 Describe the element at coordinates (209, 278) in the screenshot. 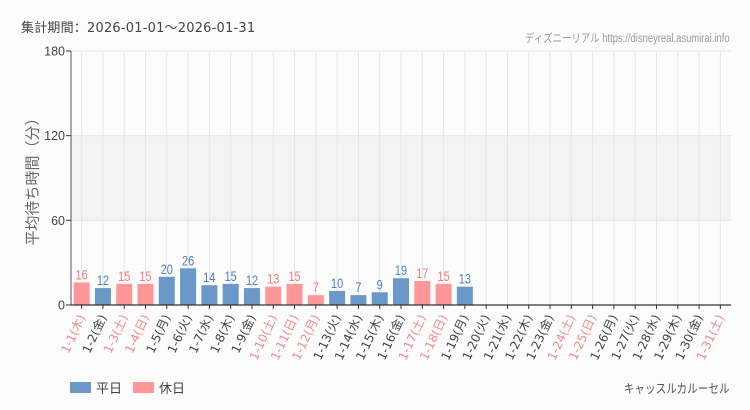

I see `bar-value-label: 14` at that location.